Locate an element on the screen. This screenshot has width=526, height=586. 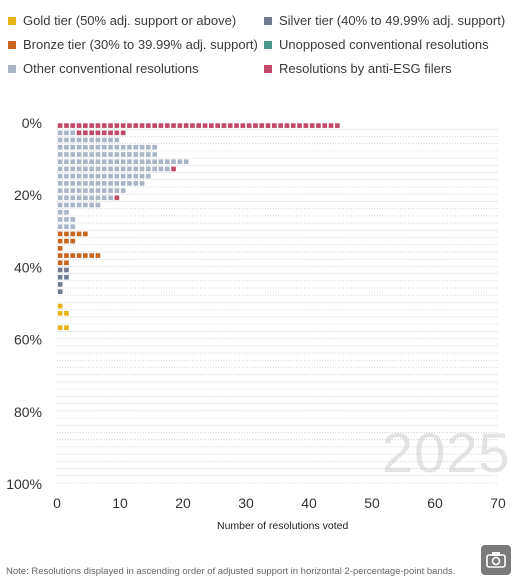
legend-label: Silver tier (40% to 49.99% adj. support) is located at coordinates (392, 20).